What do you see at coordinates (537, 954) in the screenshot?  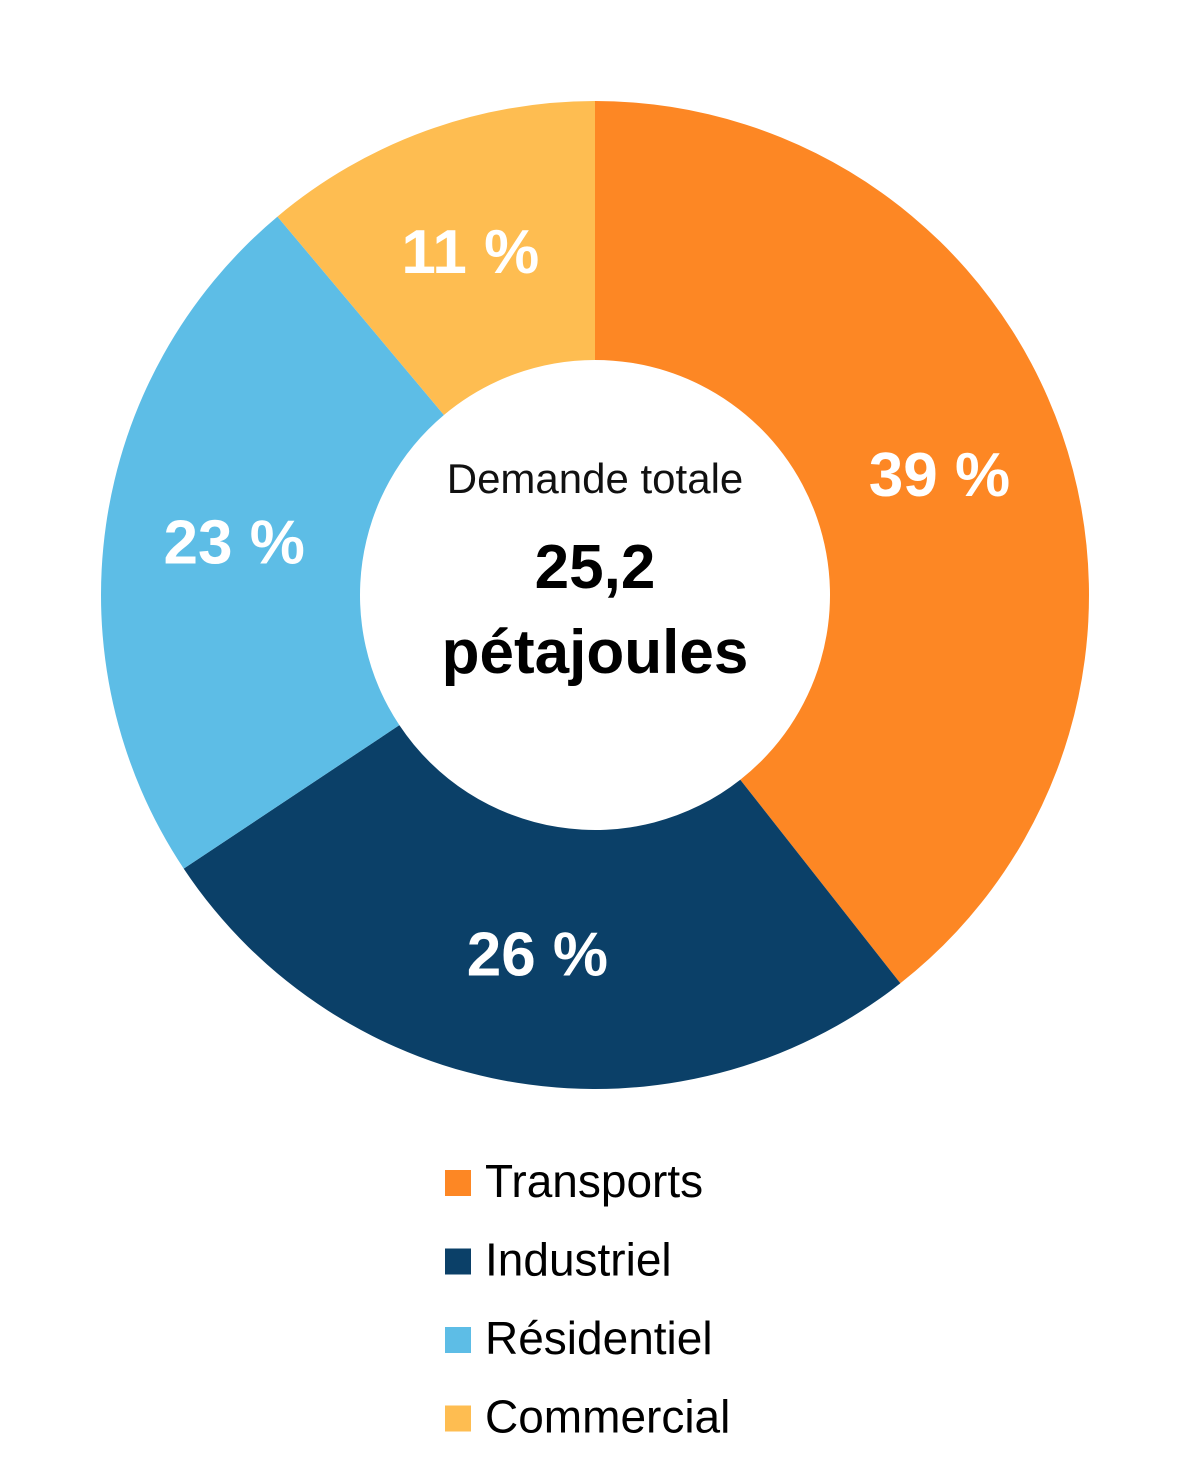 I see `value-label: 26 %` at bounding box center [537, 954].